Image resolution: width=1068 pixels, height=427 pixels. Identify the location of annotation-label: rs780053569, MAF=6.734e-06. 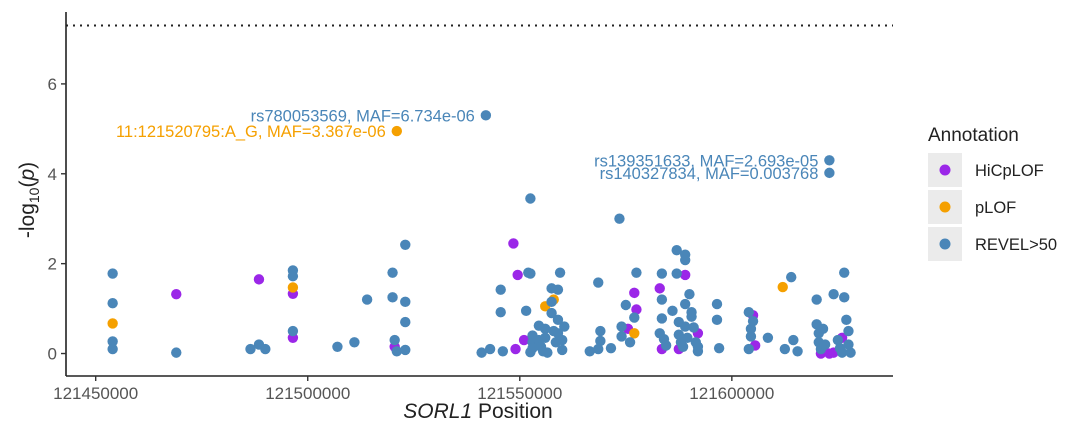
(363, 116).